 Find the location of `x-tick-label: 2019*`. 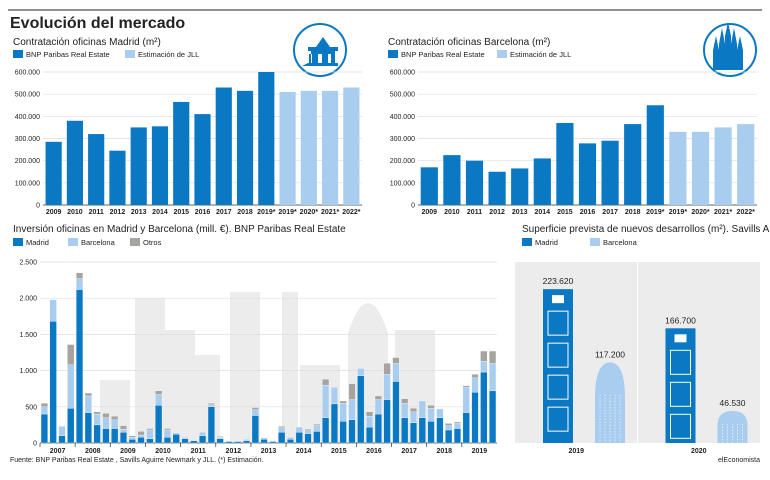

x-tick-label: 2019* is located at coordinates (266, 212).